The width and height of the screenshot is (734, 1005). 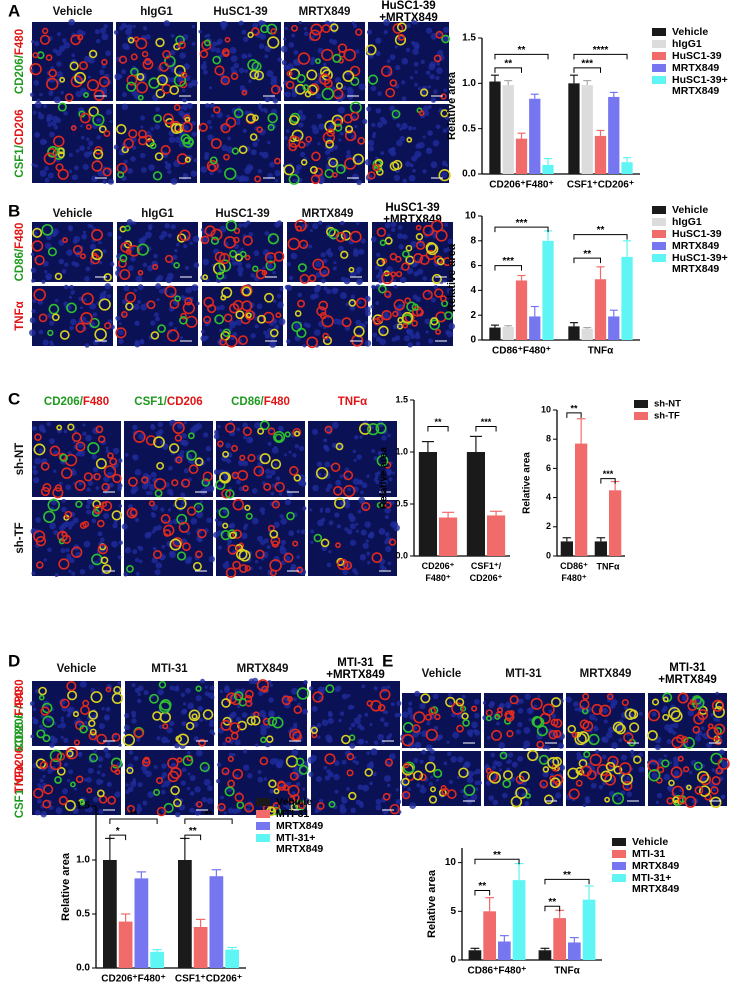 I want to click on legend-label: Vehicle, so click(x=690, y=32).